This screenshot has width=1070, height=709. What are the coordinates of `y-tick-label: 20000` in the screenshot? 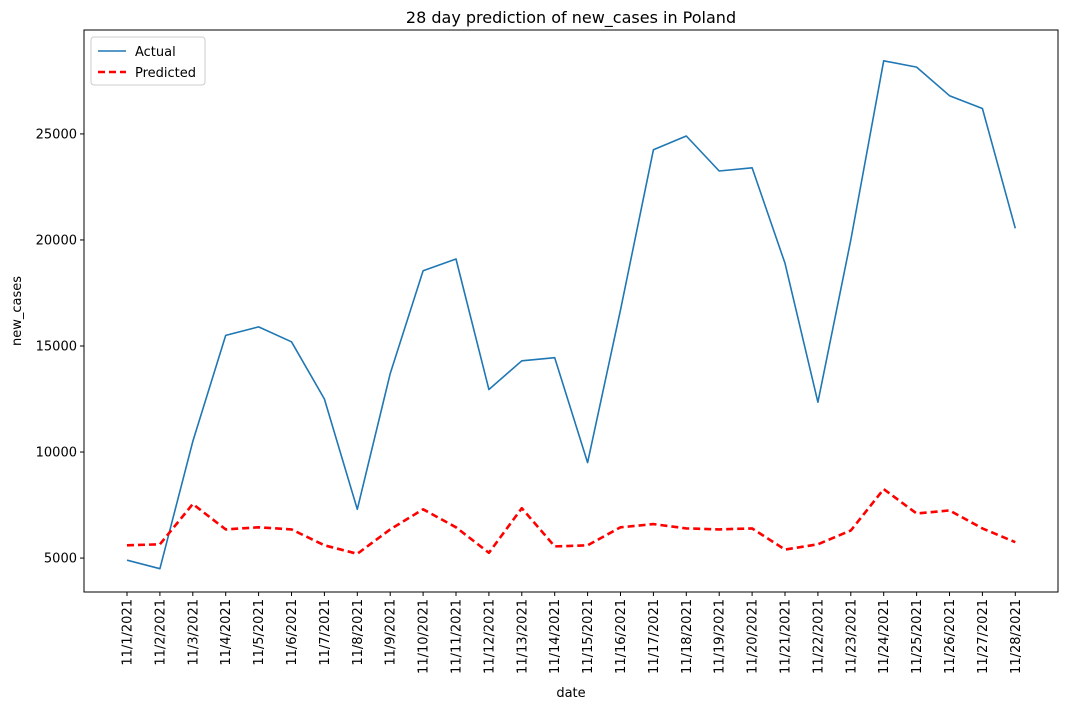 It's located at (56, 240).